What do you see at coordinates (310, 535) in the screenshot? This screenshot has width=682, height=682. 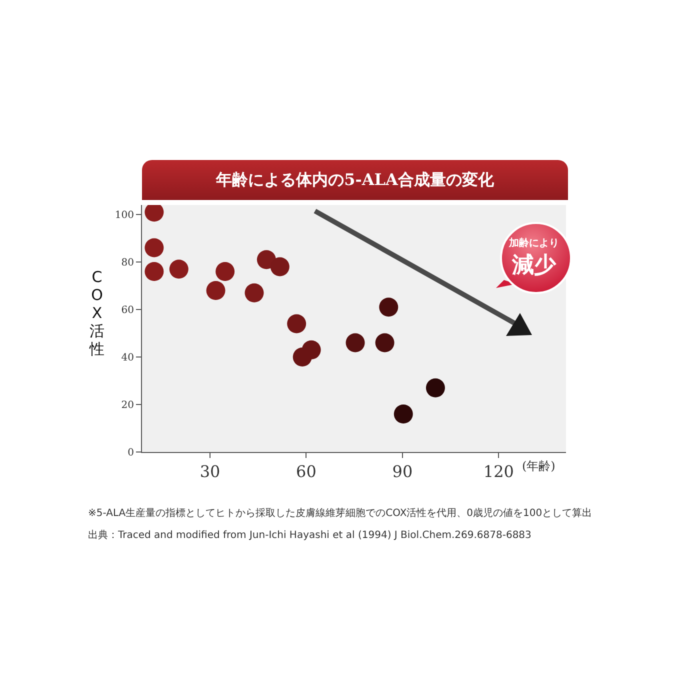 I see `source-note: 出典：Traced and modified from Jun-Ichi Hayashi et al (1994) J Biol.Chem.269.6878-6883` at bounding box center [310, 535].